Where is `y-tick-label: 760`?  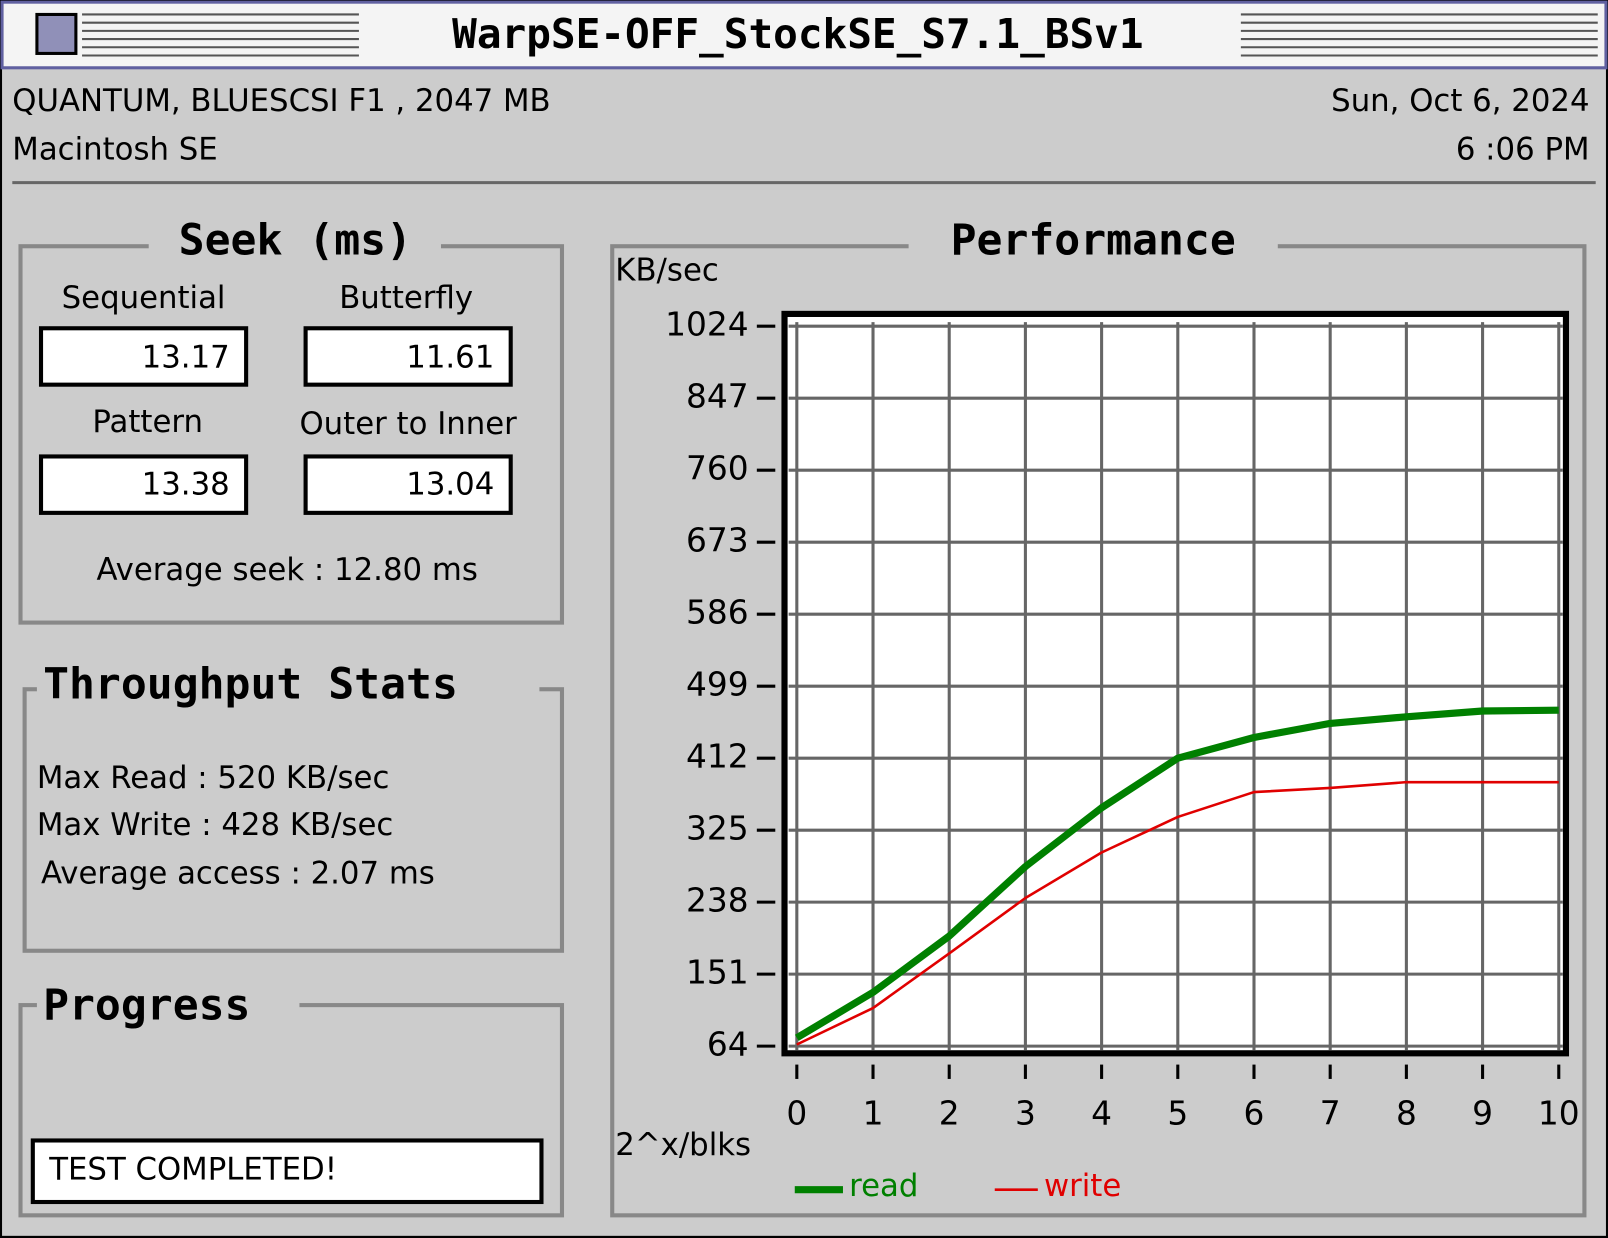 y-tick-label: 760 is located at coordinates (717, 469).